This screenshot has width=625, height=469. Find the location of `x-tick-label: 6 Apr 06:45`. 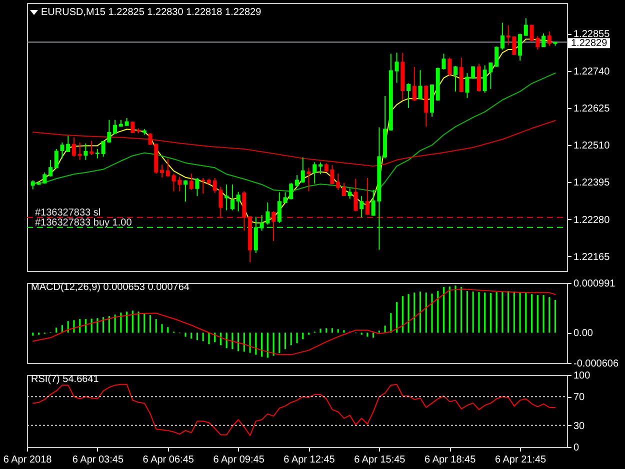

x-tick-label: 6 Apr 06:45 is located at coordinates (168, 460).